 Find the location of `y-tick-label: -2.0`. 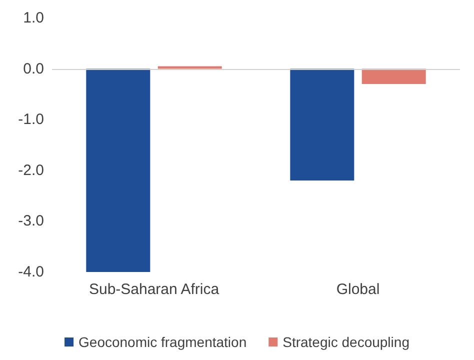

y-tick-label: -2.0 is located at coordinates (31, 170).